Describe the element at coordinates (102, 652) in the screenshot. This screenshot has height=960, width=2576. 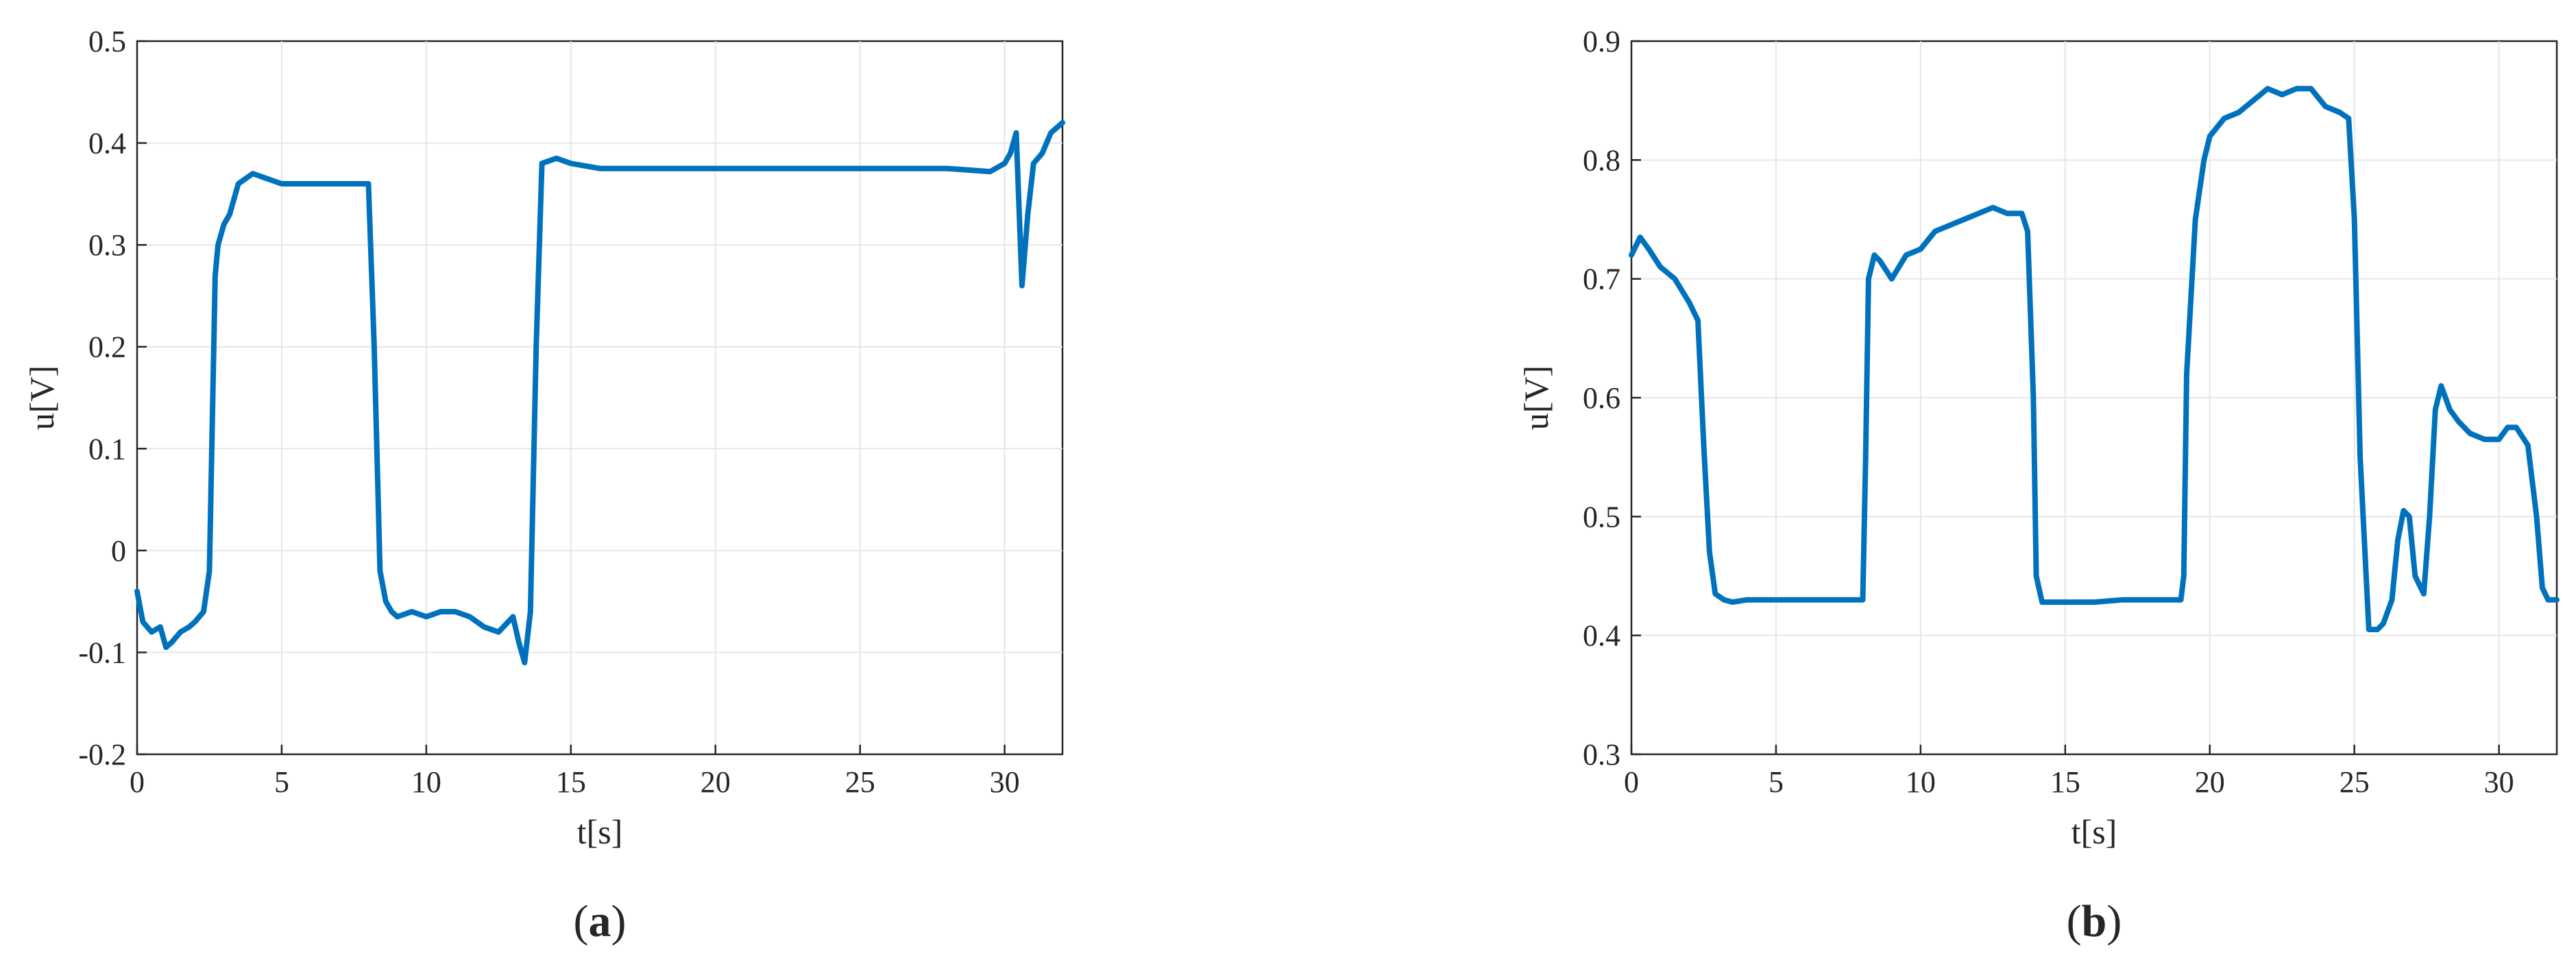
I see `y-tick-label: -0.1` at that location.